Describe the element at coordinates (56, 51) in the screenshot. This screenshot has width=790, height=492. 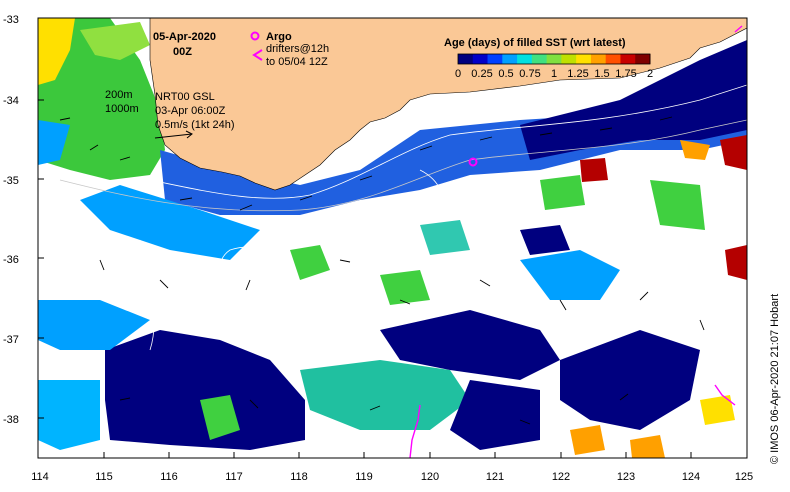
I see `sst-region-yellow-nw` at that location.